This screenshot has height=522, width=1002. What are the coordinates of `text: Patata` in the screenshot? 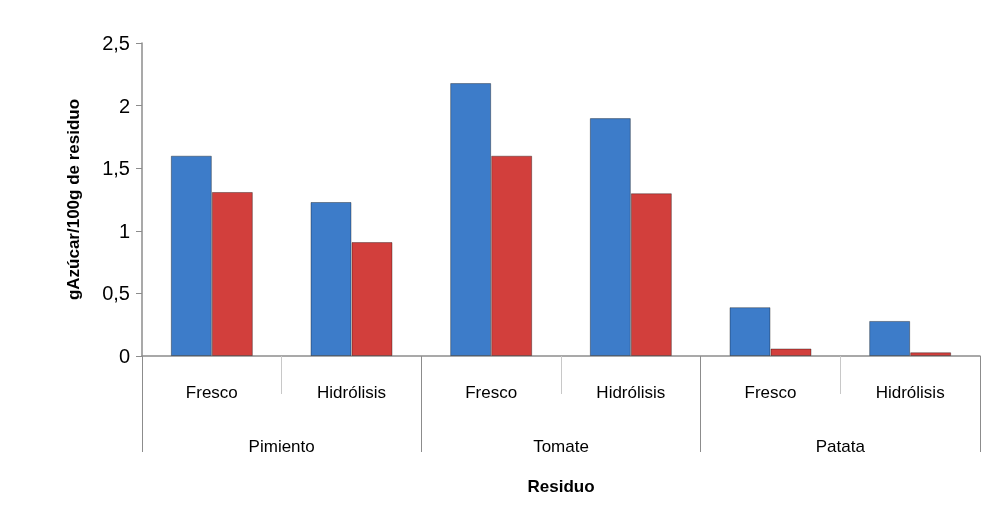 It's located at (840, 446).